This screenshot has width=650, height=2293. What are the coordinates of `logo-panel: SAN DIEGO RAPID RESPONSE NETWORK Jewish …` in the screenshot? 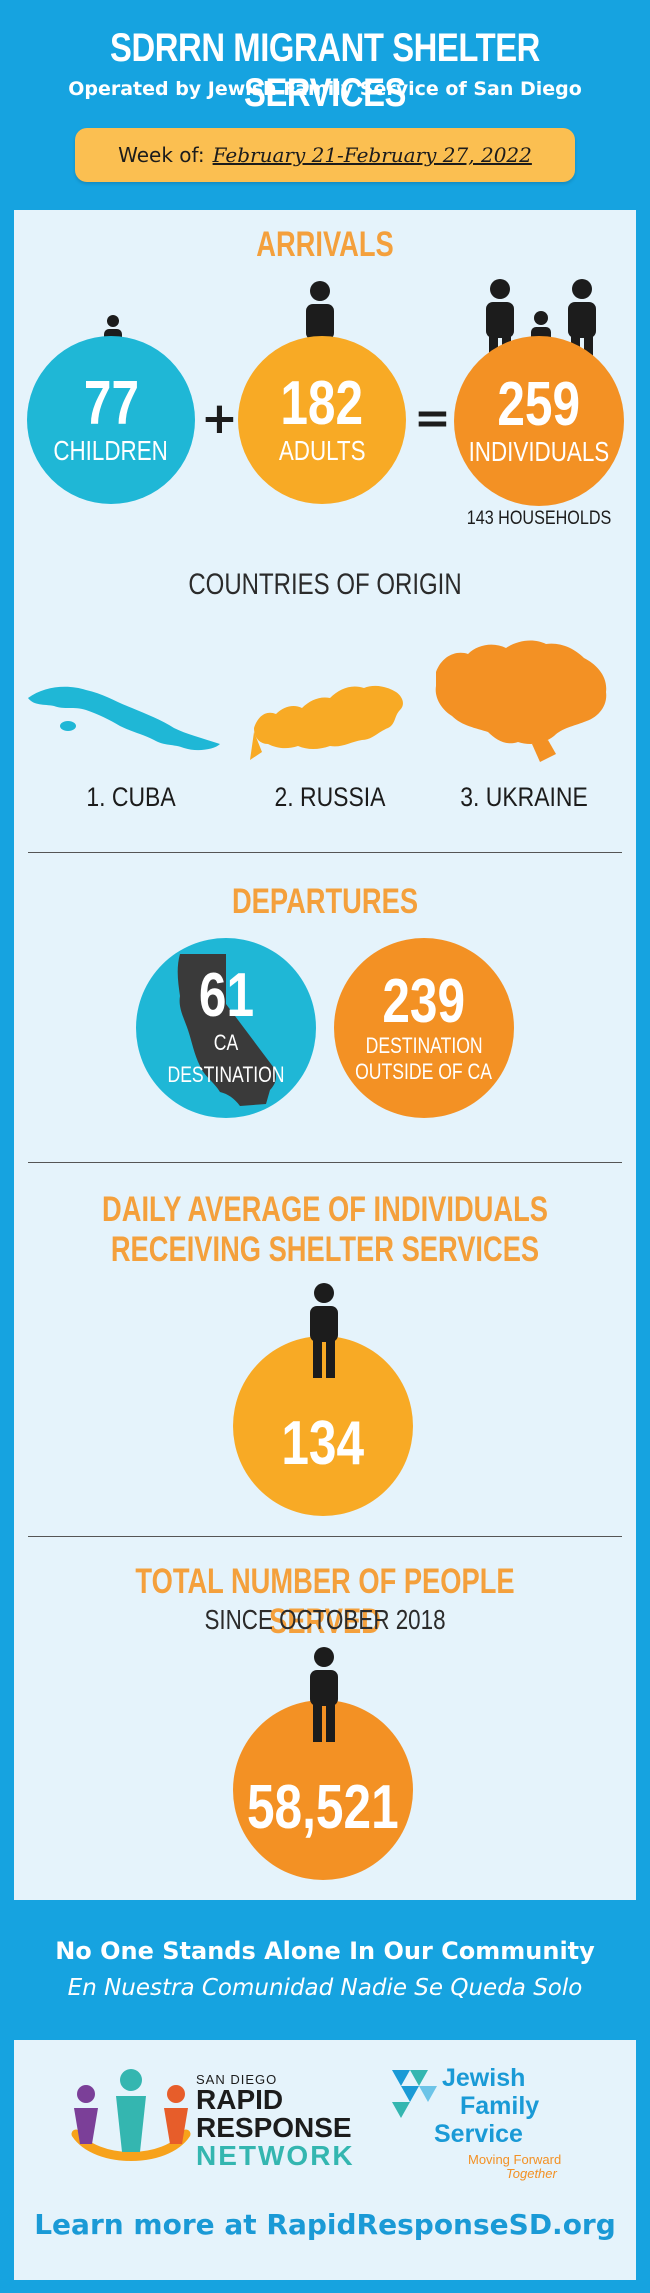 It's located at (325, 2160).